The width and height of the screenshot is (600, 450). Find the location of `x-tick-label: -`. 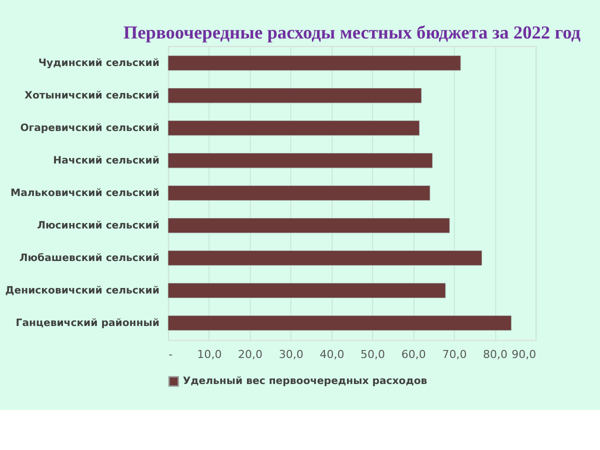

x-tick-label: - is located at coordinates (170, 354).